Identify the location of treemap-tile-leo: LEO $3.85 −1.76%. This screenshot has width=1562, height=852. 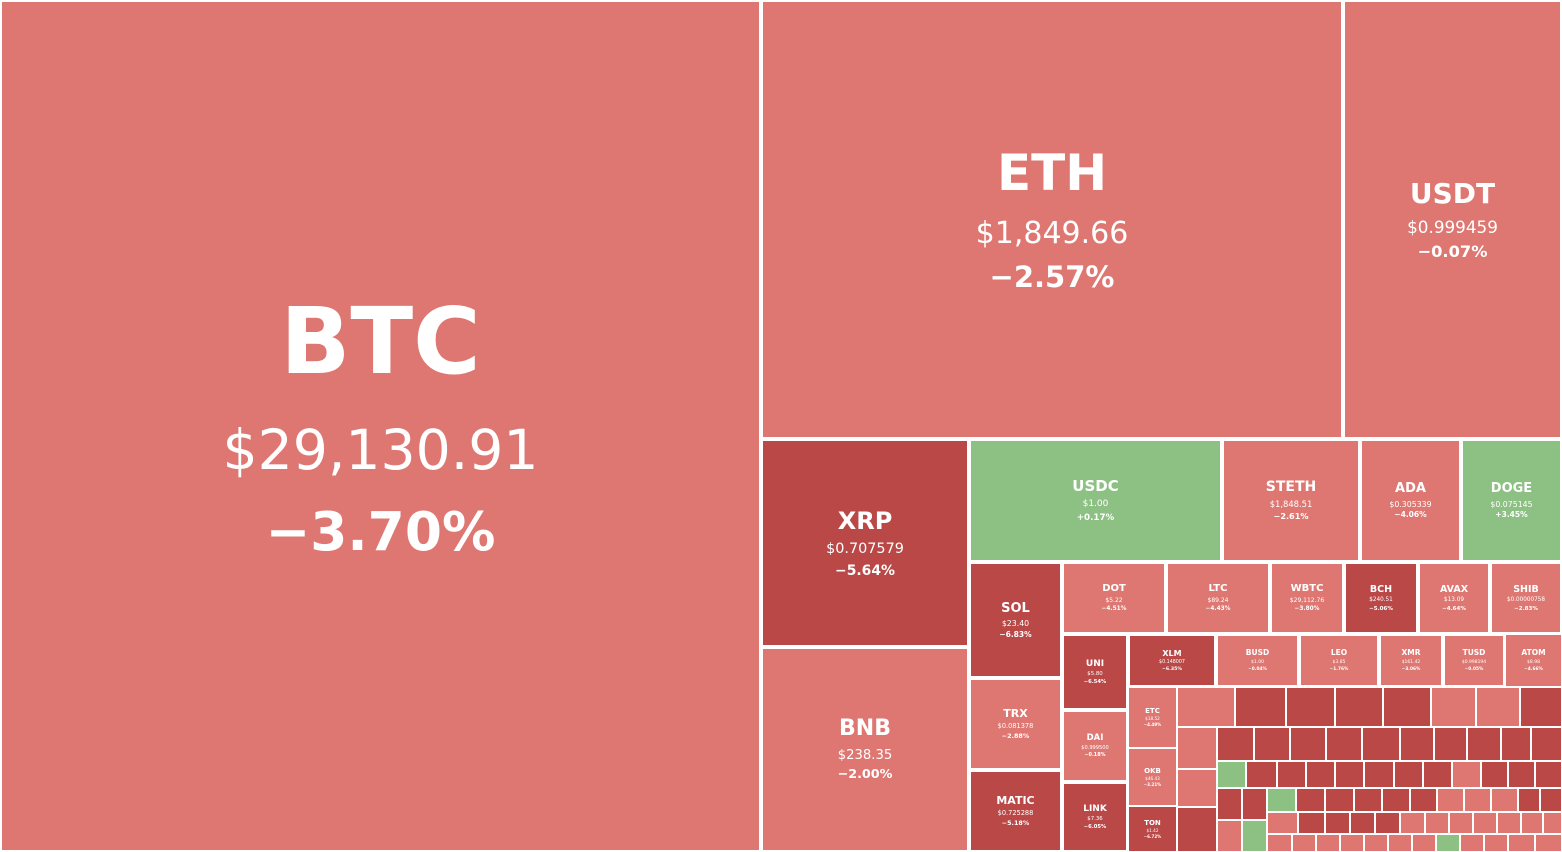
(1339, 660).